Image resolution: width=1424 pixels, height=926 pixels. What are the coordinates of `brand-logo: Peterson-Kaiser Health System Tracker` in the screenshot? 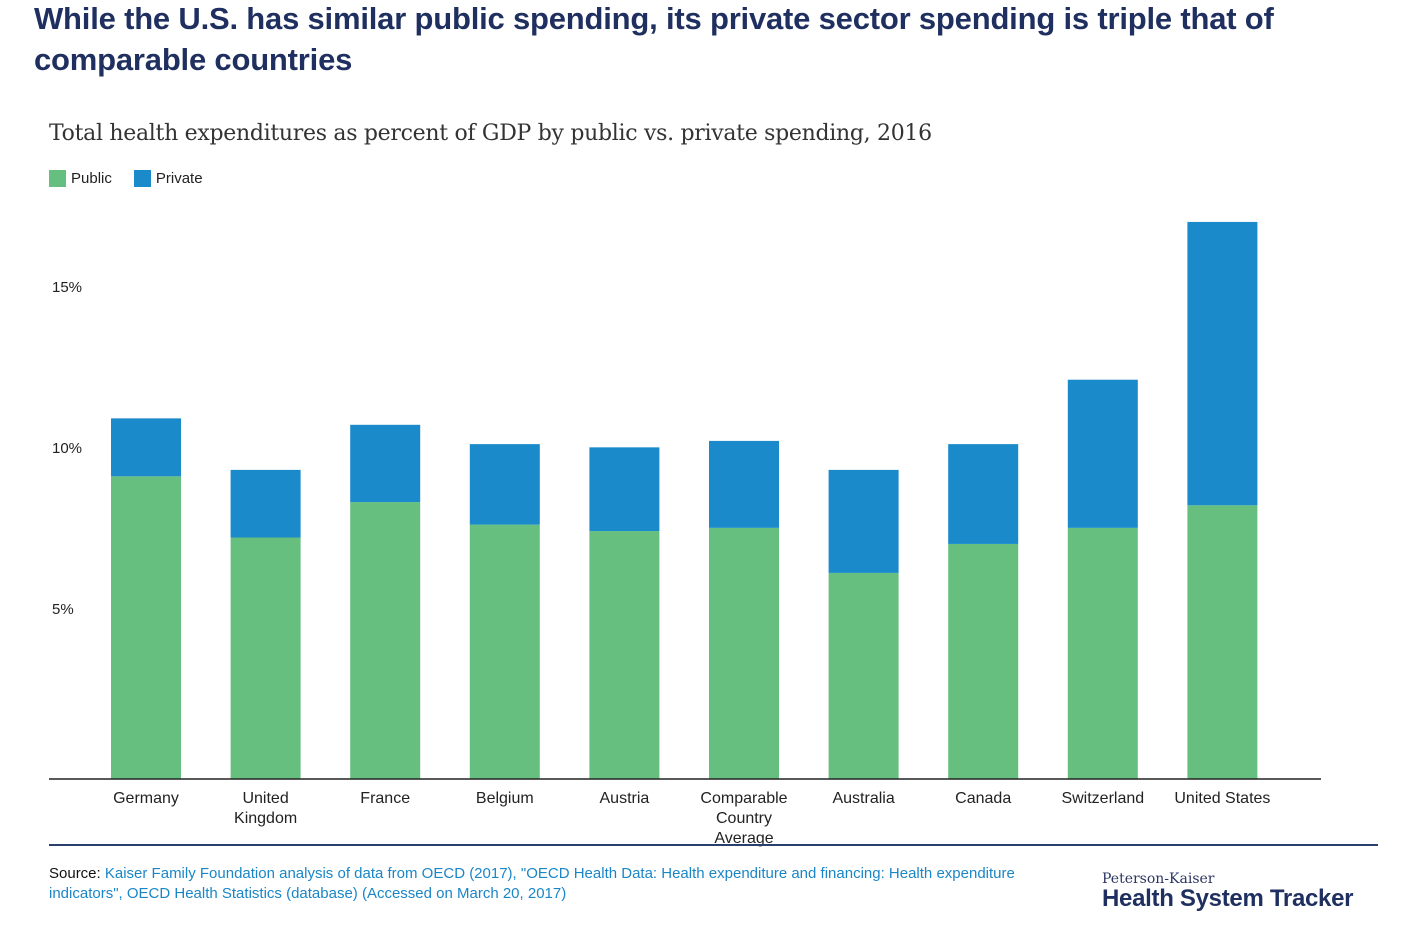 It's located at (1227, 892).